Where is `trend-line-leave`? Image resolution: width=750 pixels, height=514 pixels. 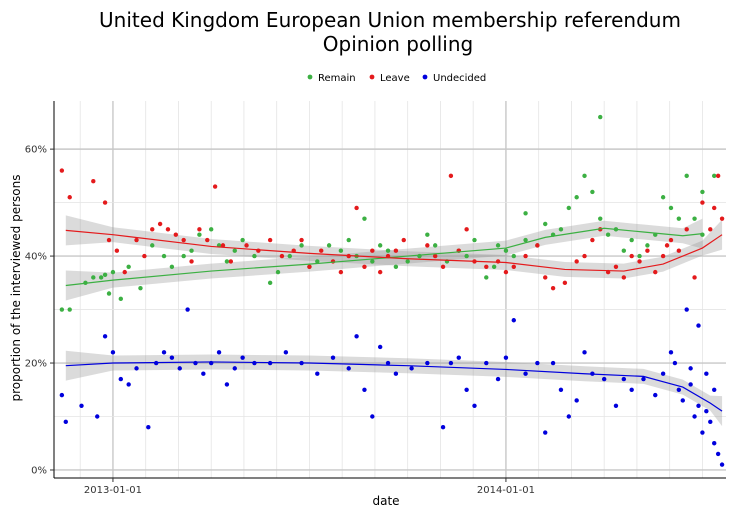
trend-line-leave is located at coordinates (394, 250).